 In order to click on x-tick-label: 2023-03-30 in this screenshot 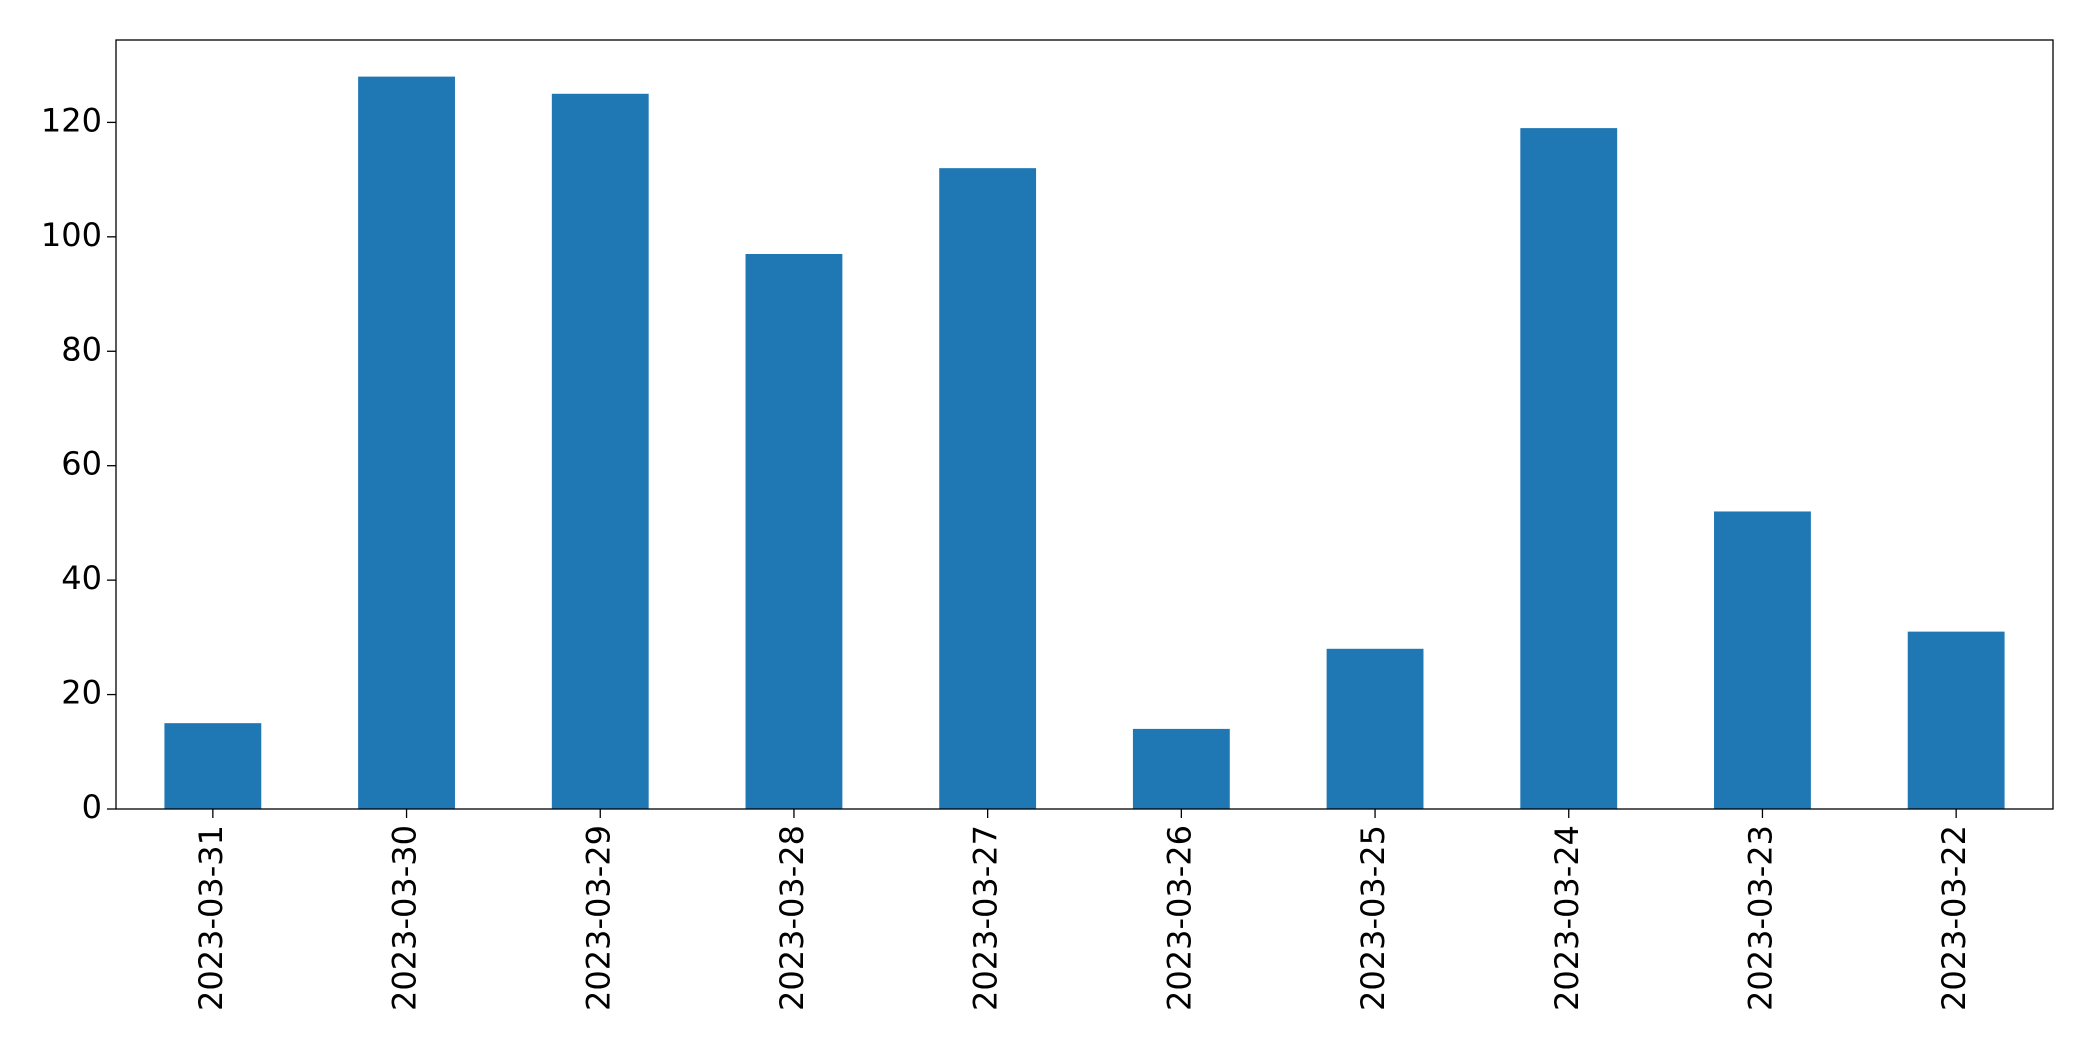, I will do `click(405, 918)`.